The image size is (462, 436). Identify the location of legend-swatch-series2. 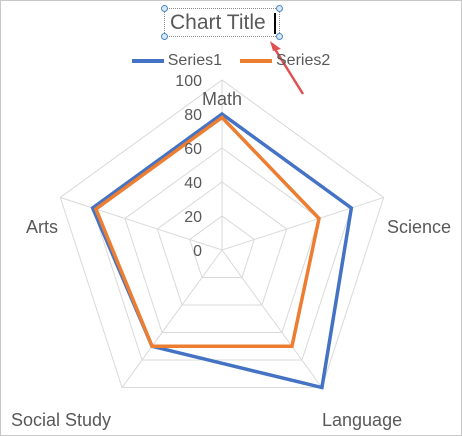
(256, 61).